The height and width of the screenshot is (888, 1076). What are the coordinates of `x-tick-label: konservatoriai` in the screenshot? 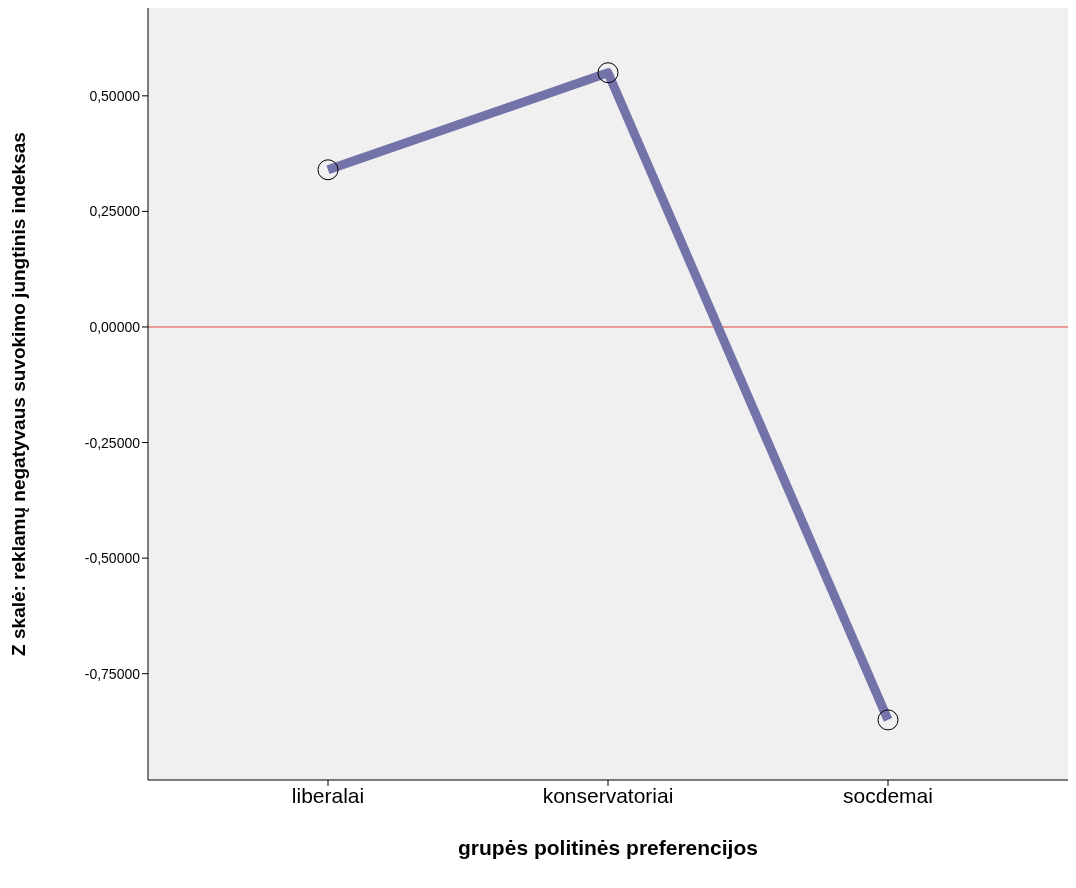 It's located at (608, 795).